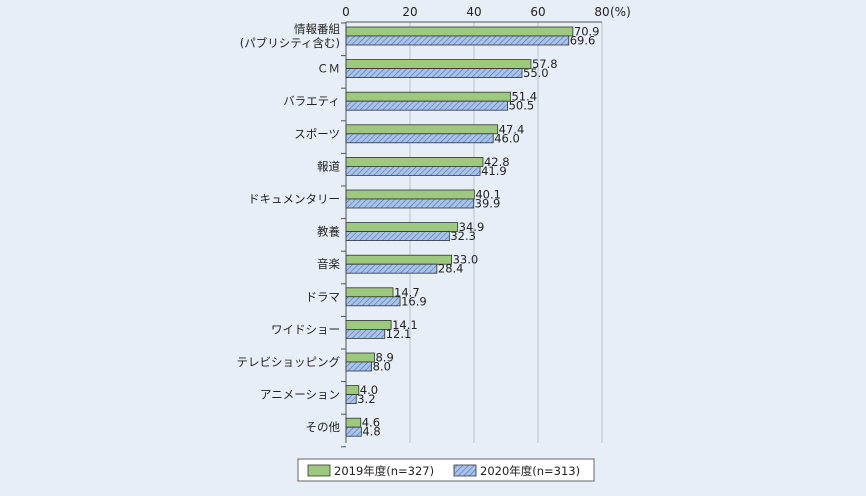 This screenshot has height=496, width=866. What do you see at coordinates (407, 292) in the screenshot?
I see `data-label: 14.7` at bounding box center [407, 292].